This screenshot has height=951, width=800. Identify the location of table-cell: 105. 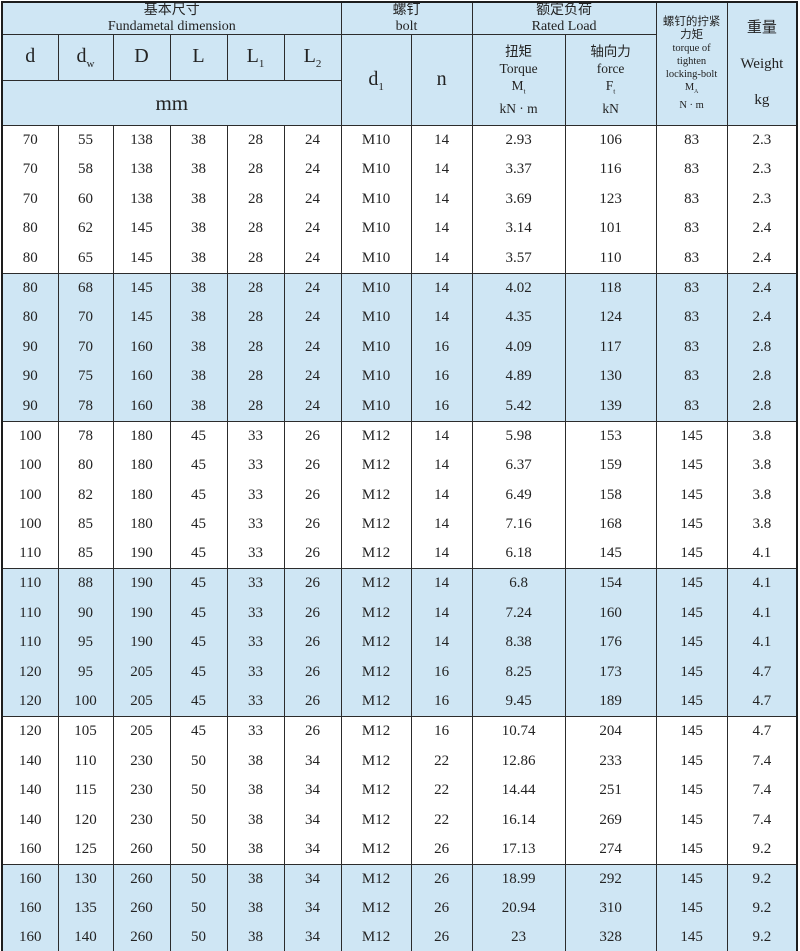
(85, 731).